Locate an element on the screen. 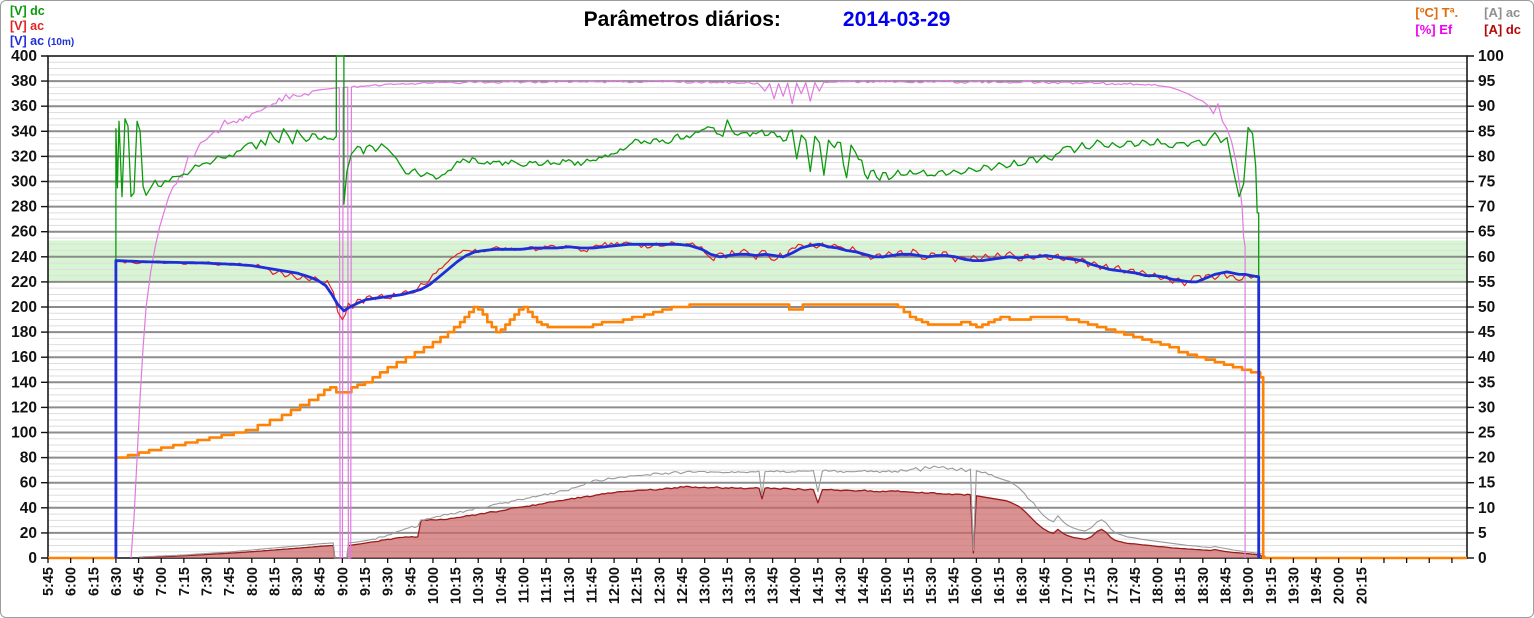 The width and height of the screenshot is (1534, 618). svg-text: 55 is located at coordinates (1487, 282).